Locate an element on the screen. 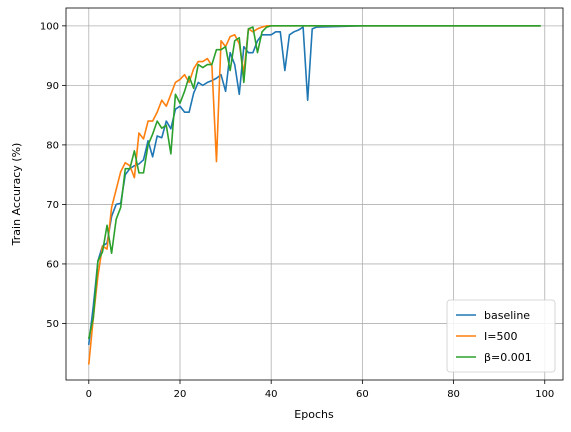 The height and width of the screenshot is (432, 571). x-tick-label: 0 is located at coordinates (89, 394).